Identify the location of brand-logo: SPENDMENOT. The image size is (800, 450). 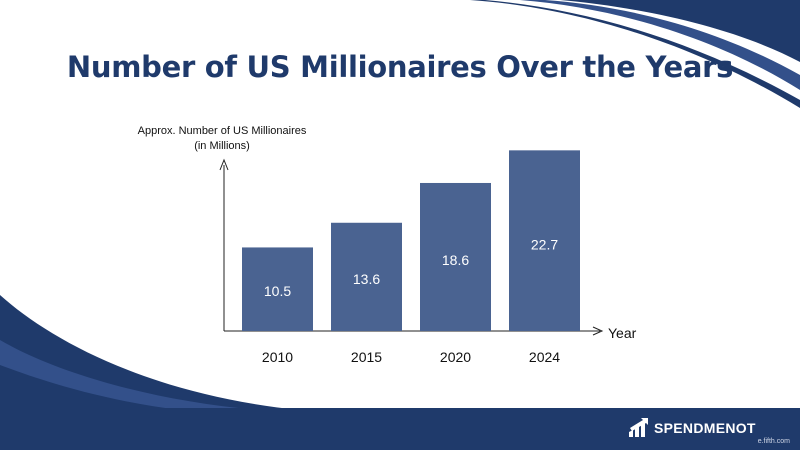
(692, 428).